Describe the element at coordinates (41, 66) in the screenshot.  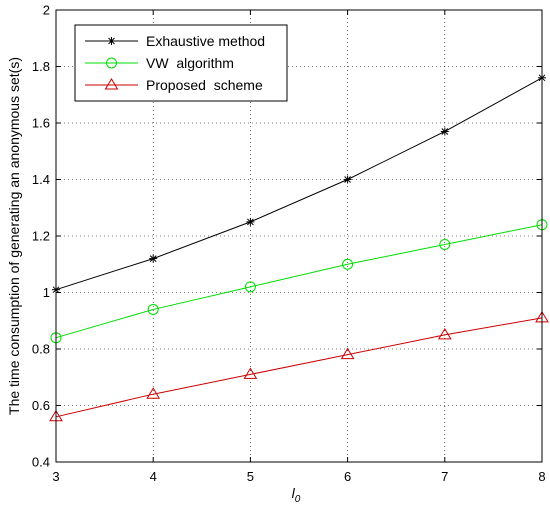
I see `y-tick-label: 1.8` at that location.